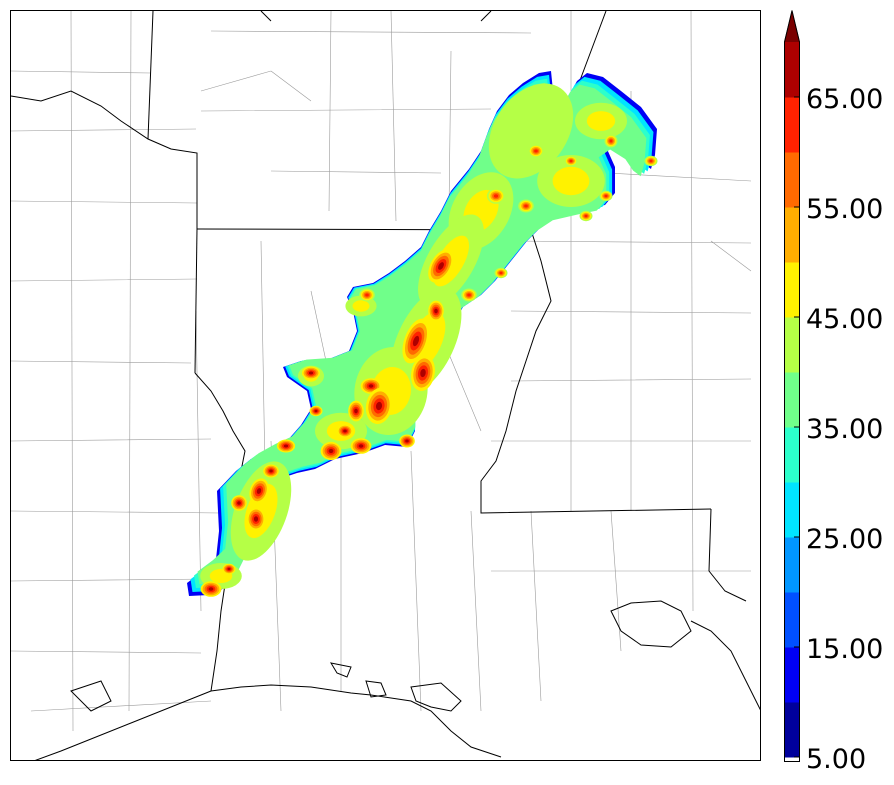  I want to click on colorbar-label-25: 25.00, so click(845, 539).